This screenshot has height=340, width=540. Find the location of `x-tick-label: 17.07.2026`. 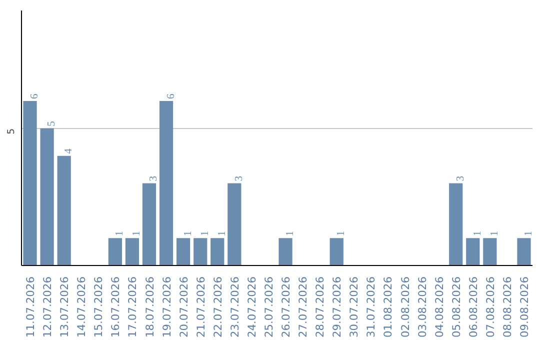

x-tick-label: 17.07.2026 is located at coordinates (133, 307).